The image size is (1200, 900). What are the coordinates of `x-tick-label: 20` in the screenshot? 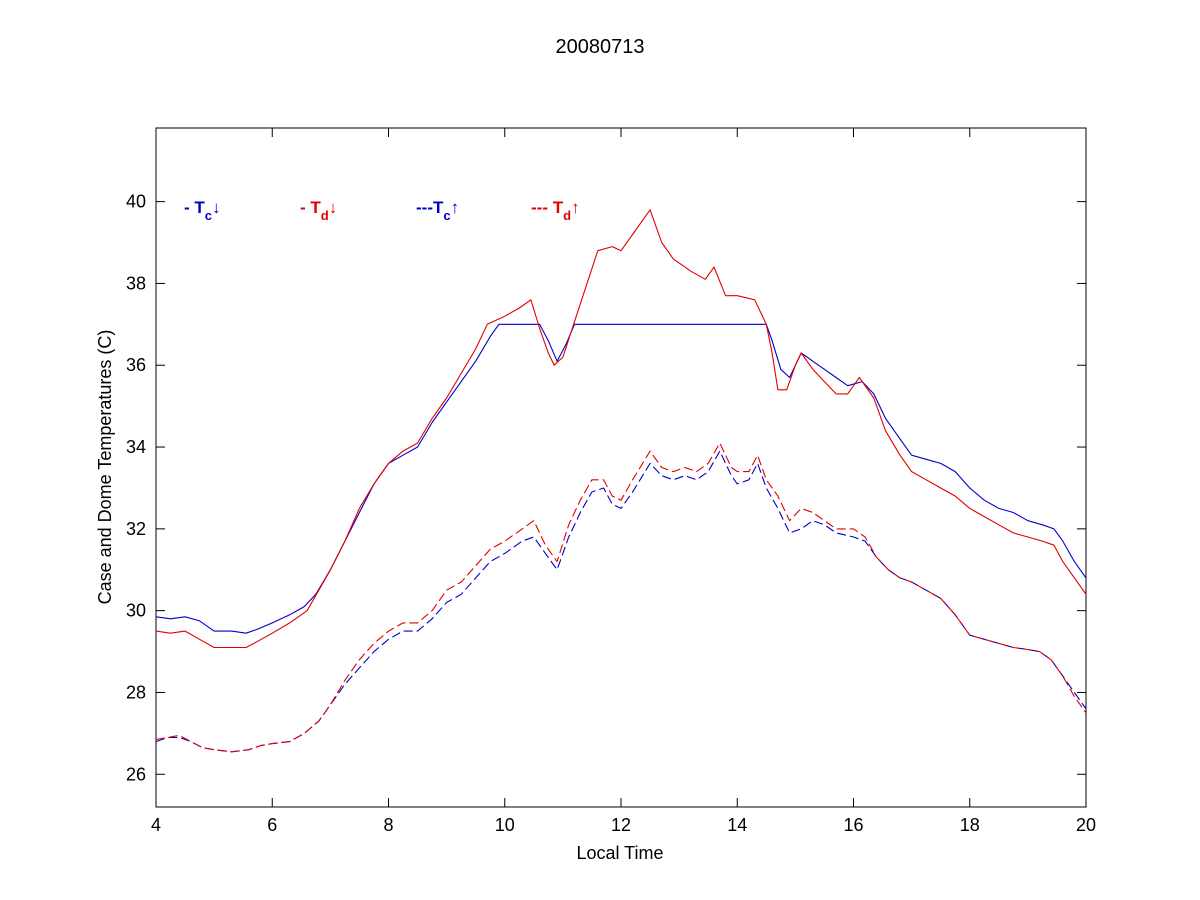 It's located at (1086, 825).